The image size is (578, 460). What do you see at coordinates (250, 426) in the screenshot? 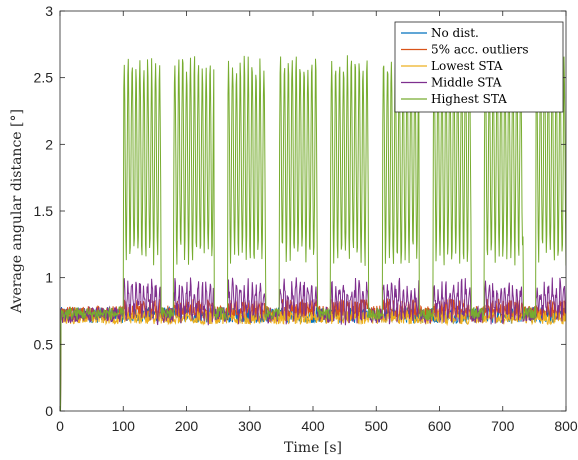
I see `x-tick-label: 300` at bounding box center [250, 426].